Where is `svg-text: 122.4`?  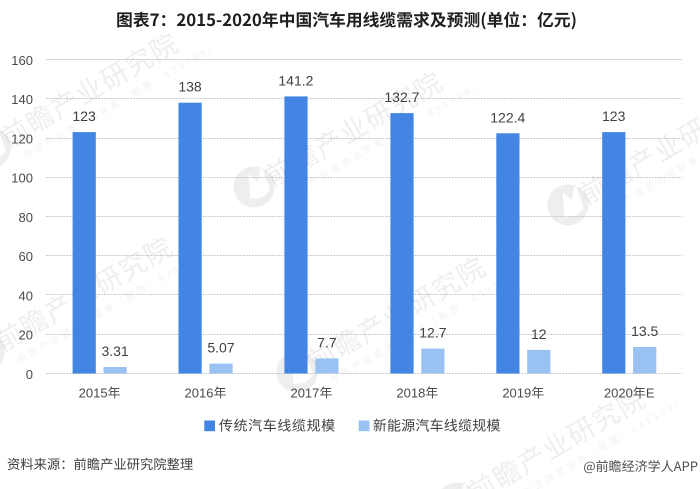 svg-text: 122.4 is located at coordinates (507, 117).